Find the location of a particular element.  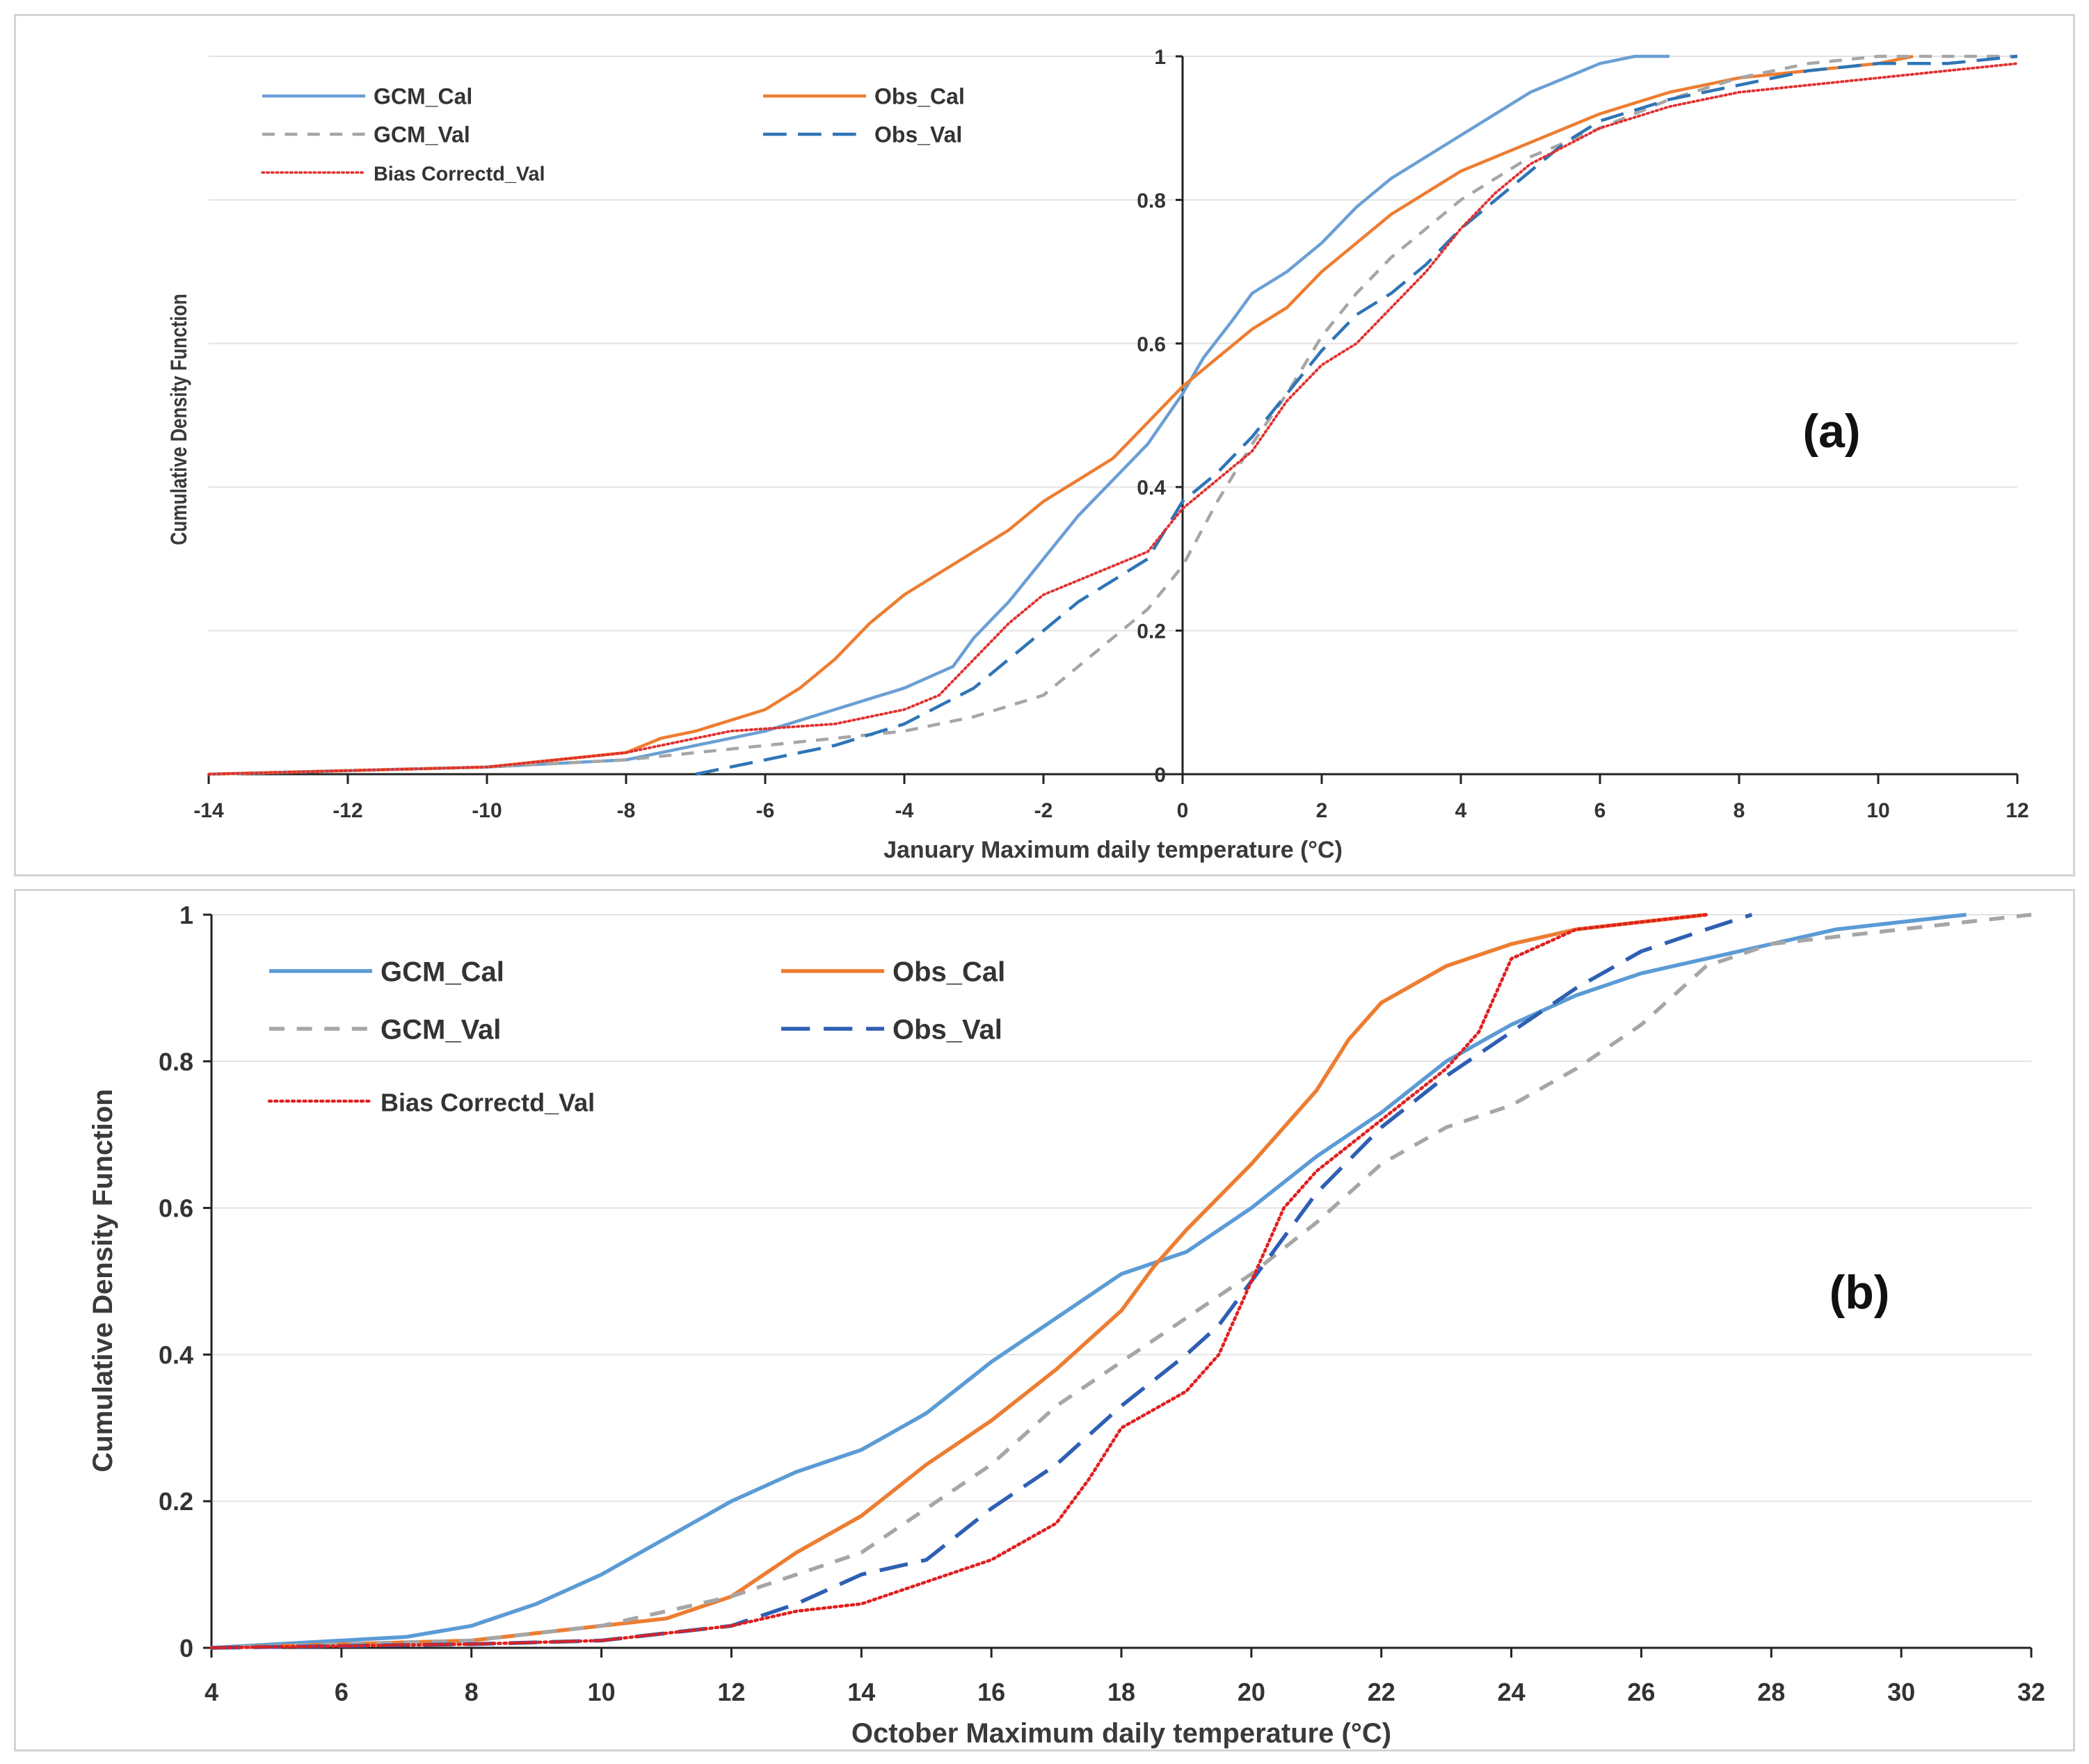

x-tick-label: -8 is located at coordinates (626, 810).